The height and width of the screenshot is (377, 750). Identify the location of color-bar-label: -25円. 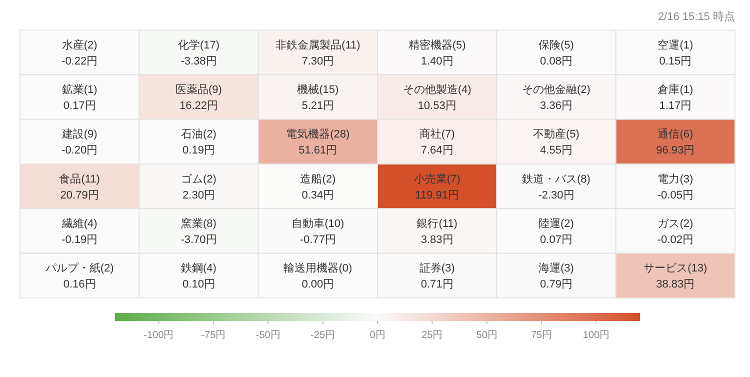
(323, 335).